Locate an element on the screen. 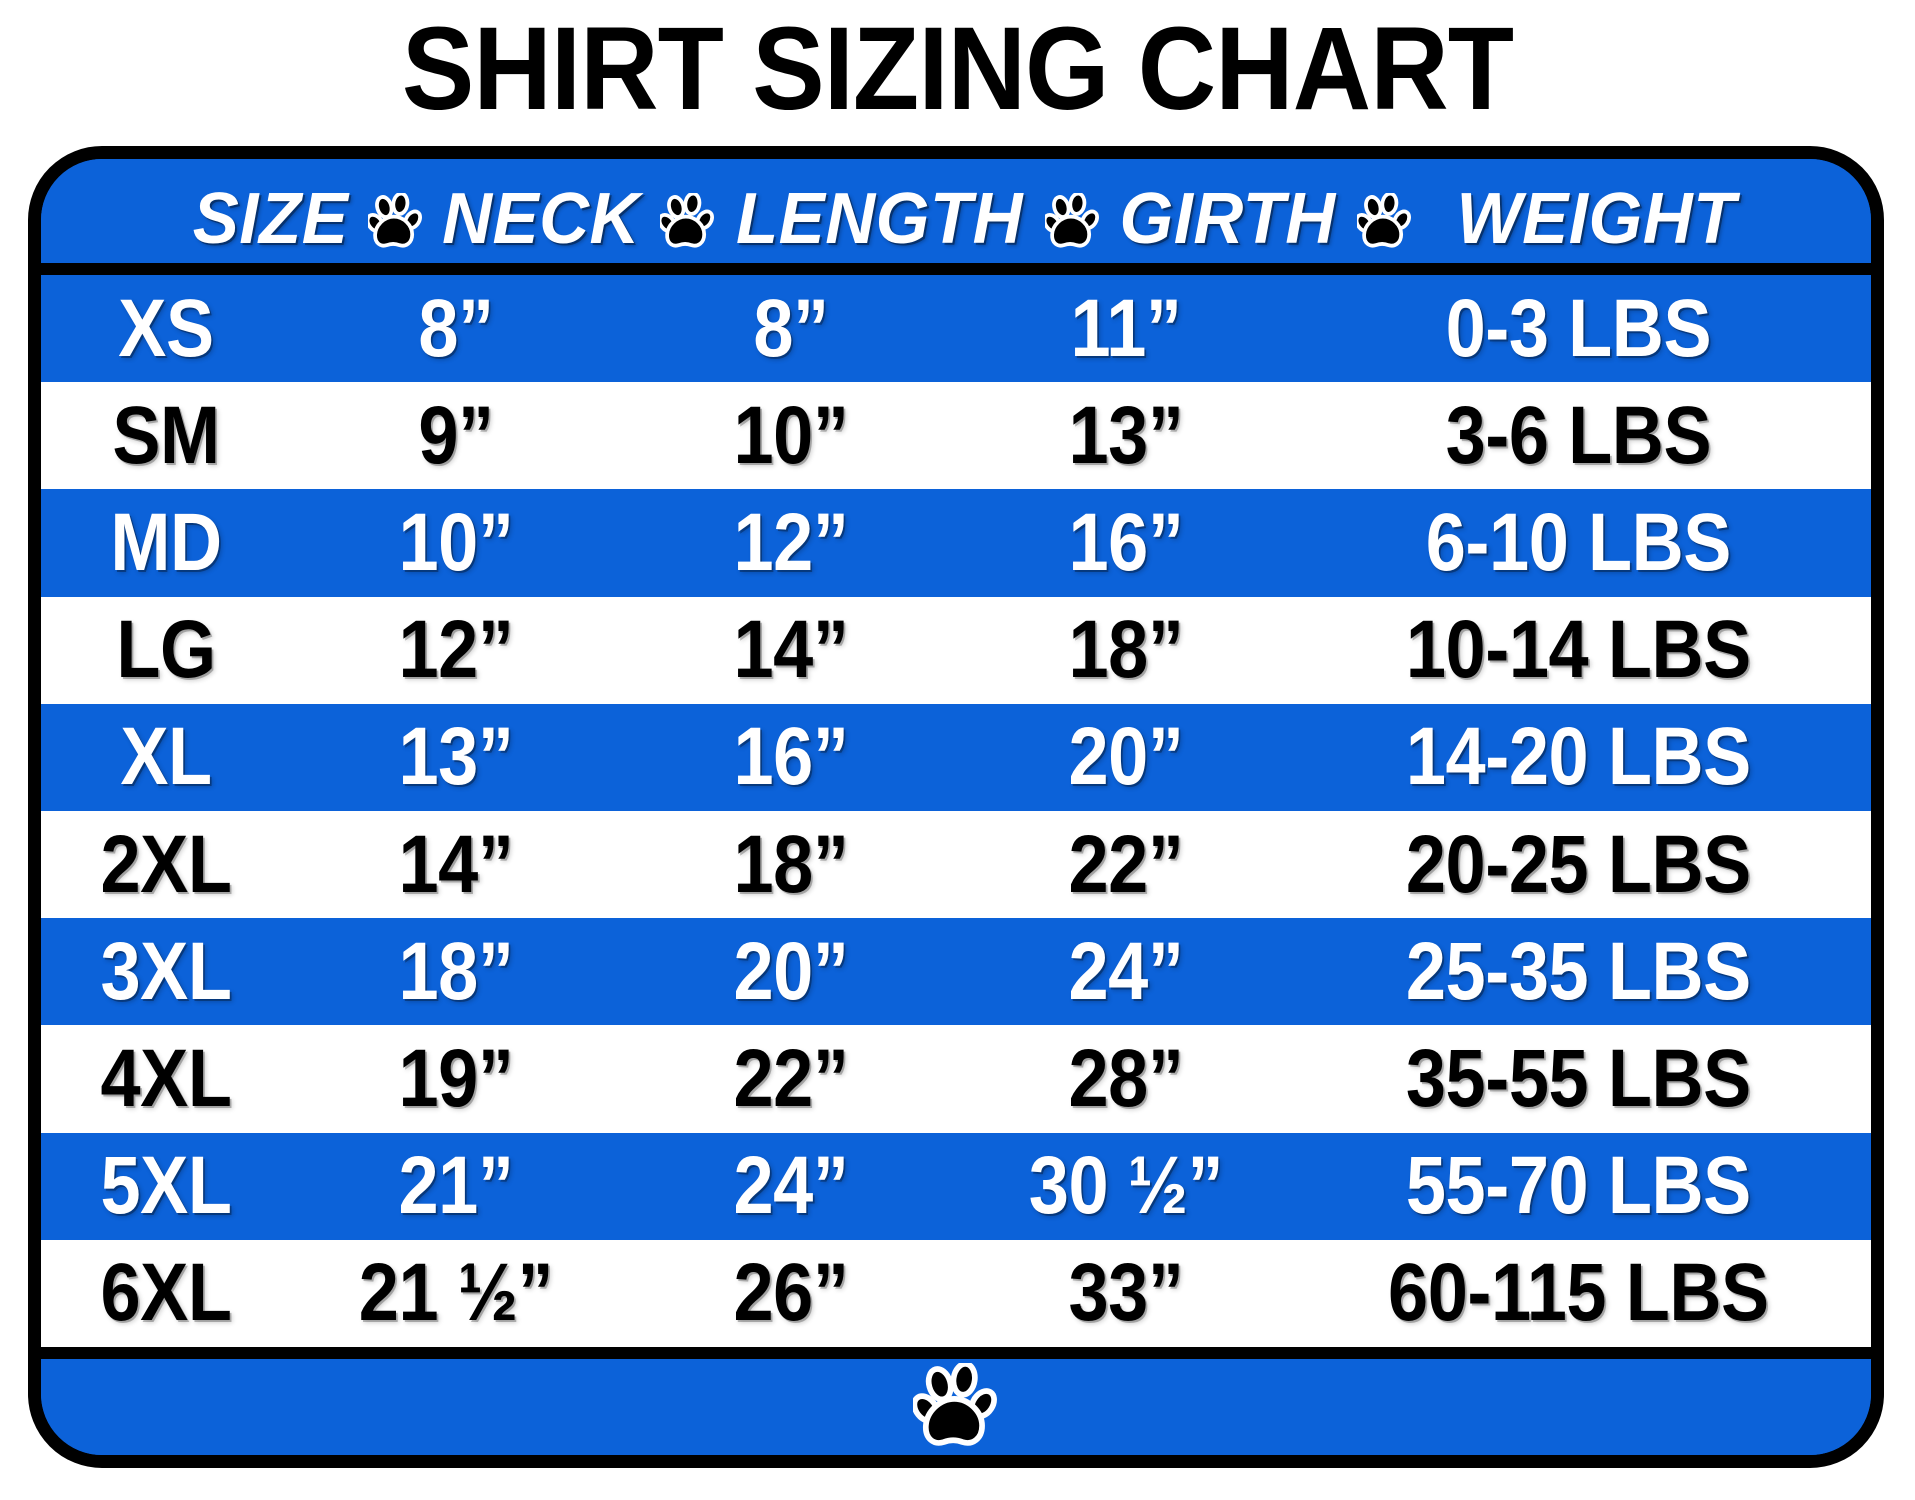  cell-weight: 3-6 LBS is located at coordinates (1578, 435).